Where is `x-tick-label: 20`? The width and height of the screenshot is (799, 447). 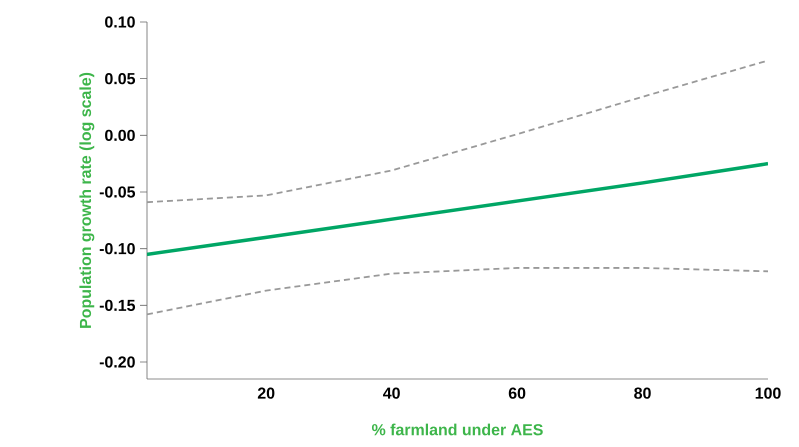
x-tick-label: 20 is located at coordinates (266, 393).